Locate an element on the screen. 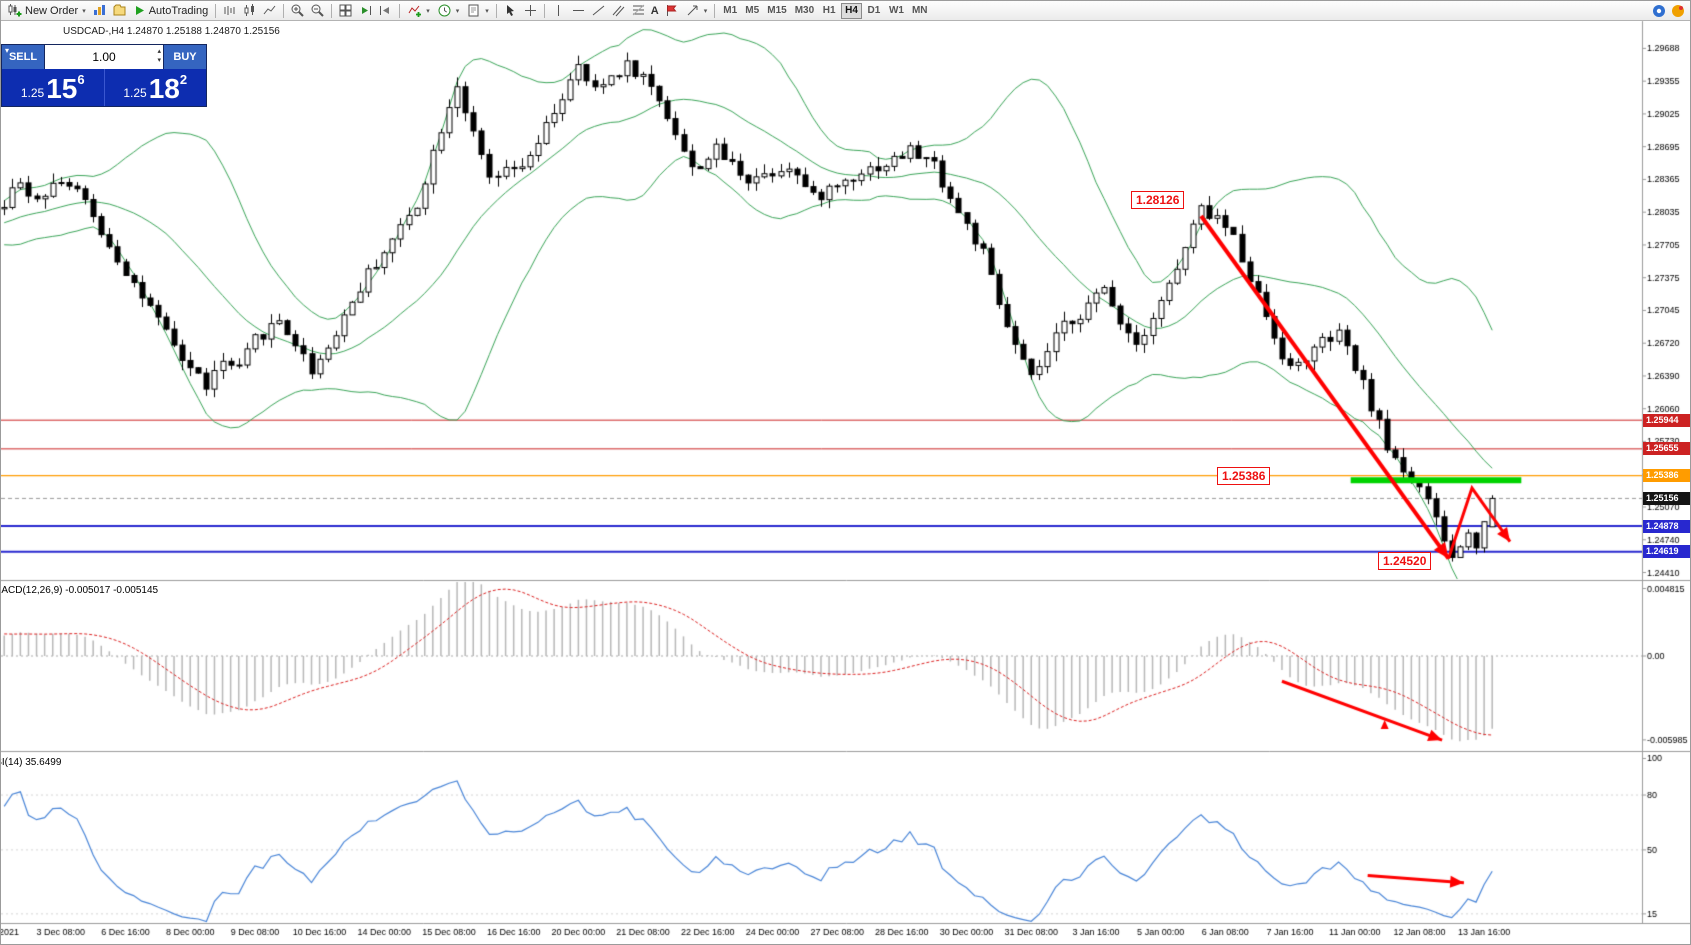 This screenshot has width=1691, height=945. price-axis-tag-orange-level: 1.25386 is located at coordinates (1666, 476).